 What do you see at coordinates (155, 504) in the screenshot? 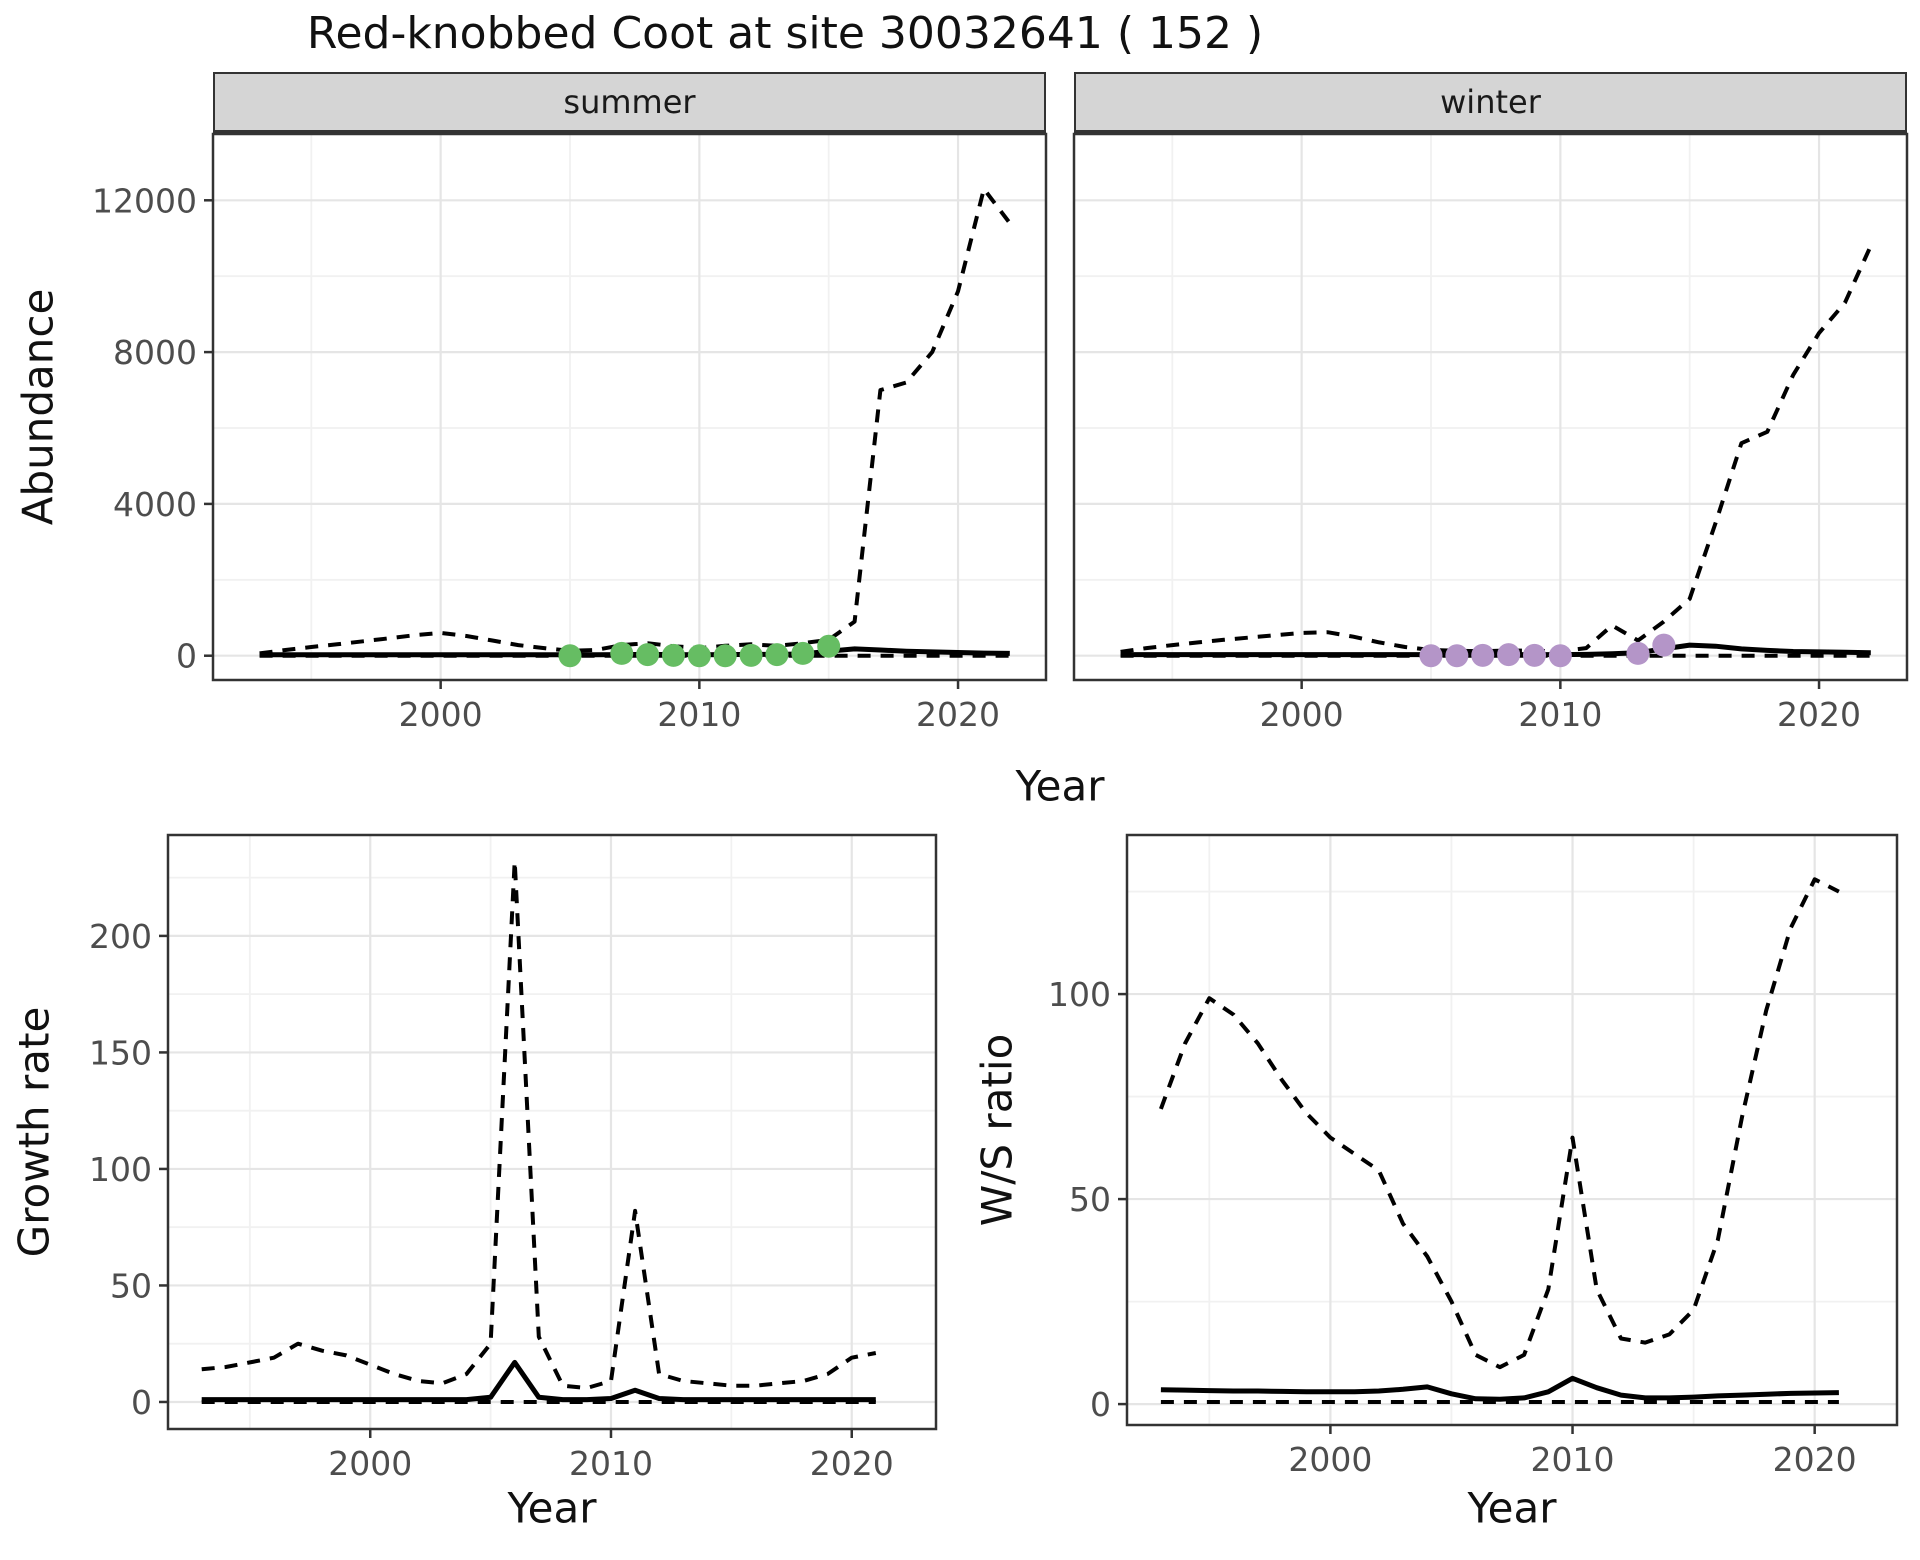
I see `svg-text: 4000` at bounding box center [155, 504].